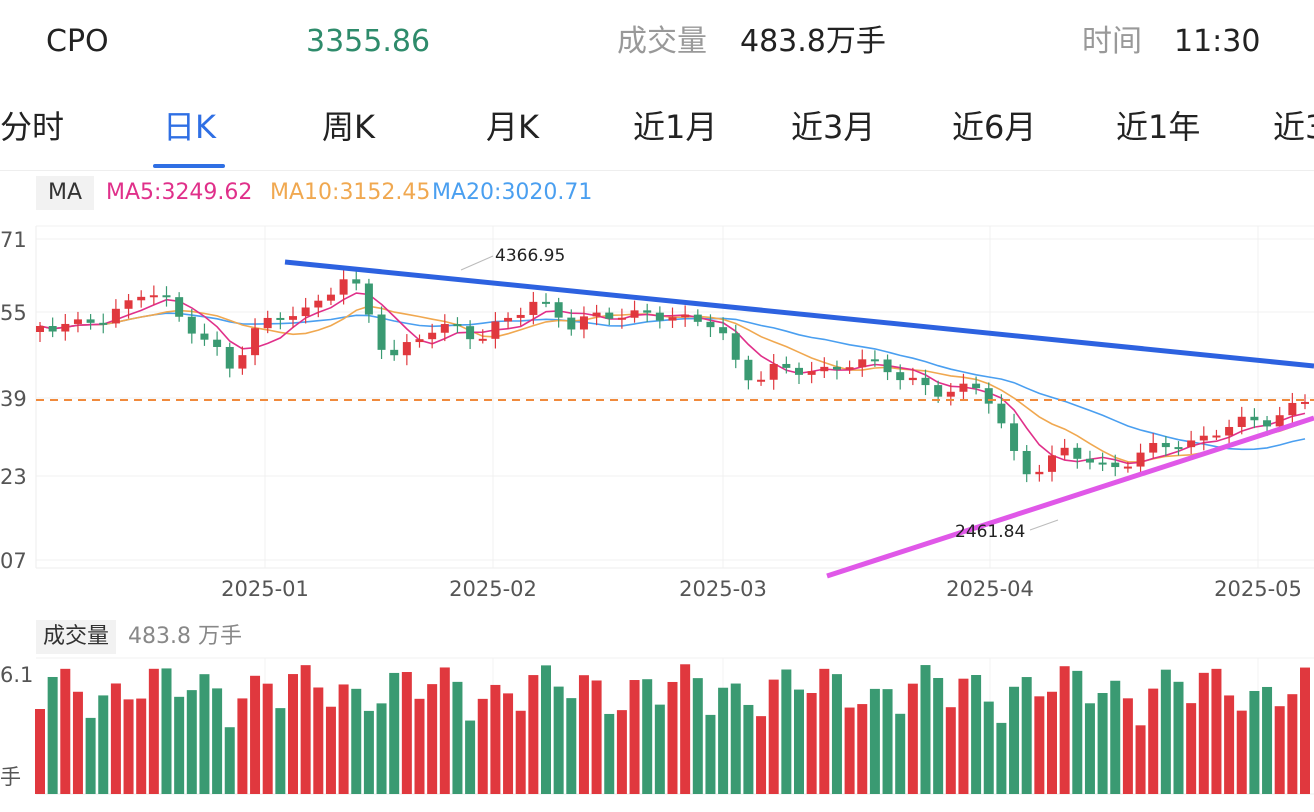 The height and width of the screenshot is (812, 1314). Describe the element at coordinates (799, 314) in the screenshot. I see `resistance-trendline` at that location.